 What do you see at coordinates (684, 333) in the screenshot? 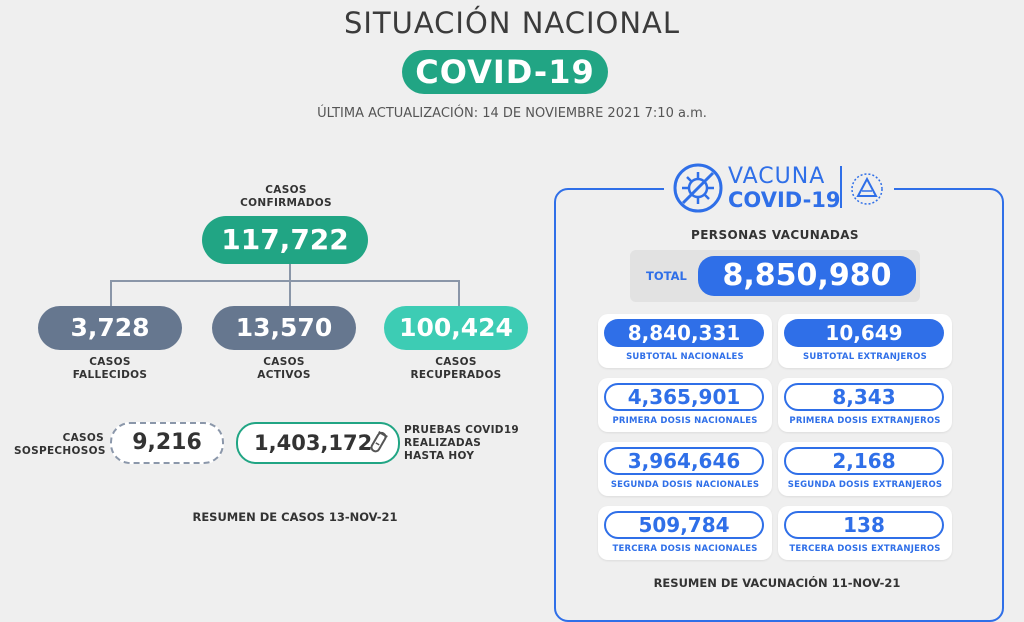
I see `card-value: 8,840,331` at bounding box center [684, 333].